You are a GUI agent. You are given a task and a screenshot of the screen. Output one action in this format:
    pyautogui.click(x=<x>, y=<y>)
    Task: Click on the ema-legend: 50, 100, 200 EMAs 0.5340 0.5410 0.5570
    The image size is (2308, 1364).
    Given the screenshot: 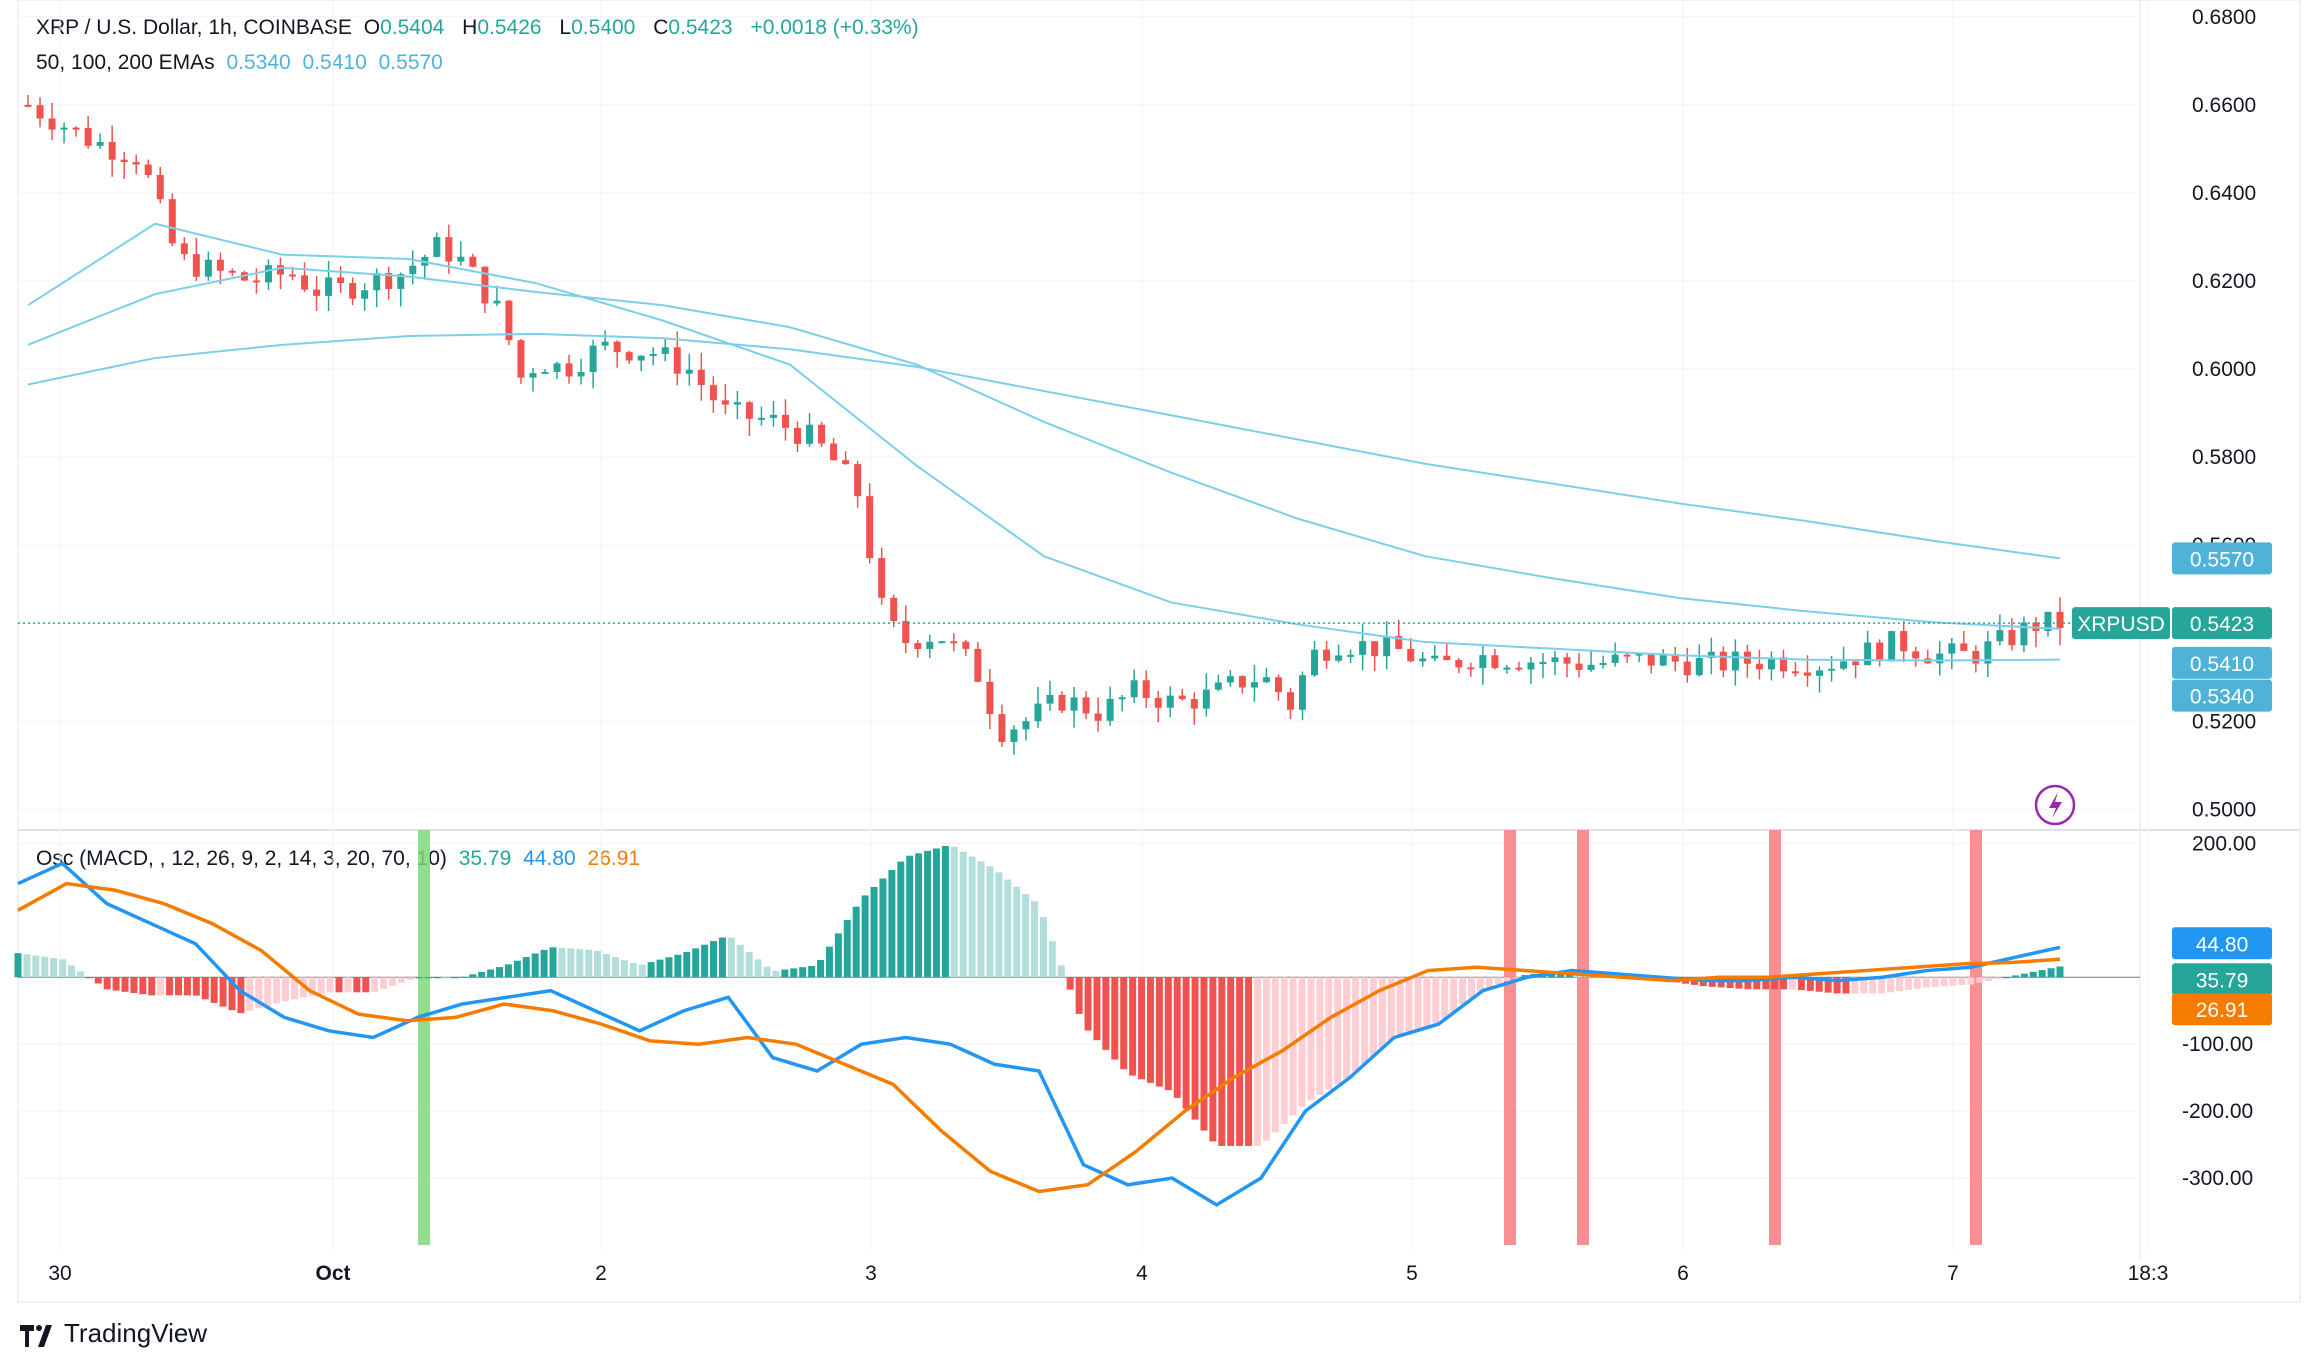 What is the action you would take?
    pyautogui.click(x=242, y=63)
    